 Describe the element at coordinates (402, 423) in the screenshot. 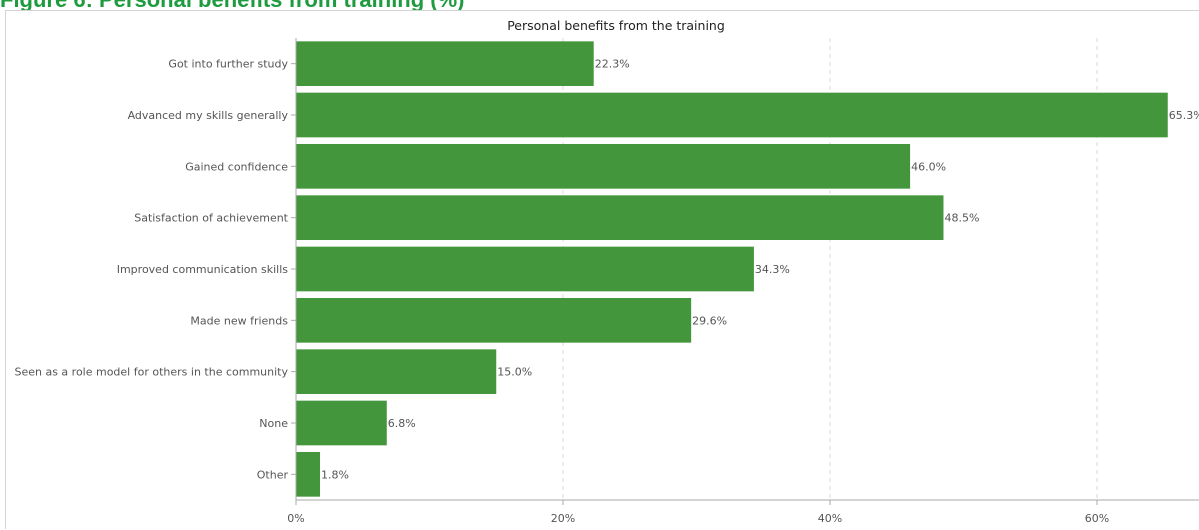

I see `value-label: 6.8%` at that location.